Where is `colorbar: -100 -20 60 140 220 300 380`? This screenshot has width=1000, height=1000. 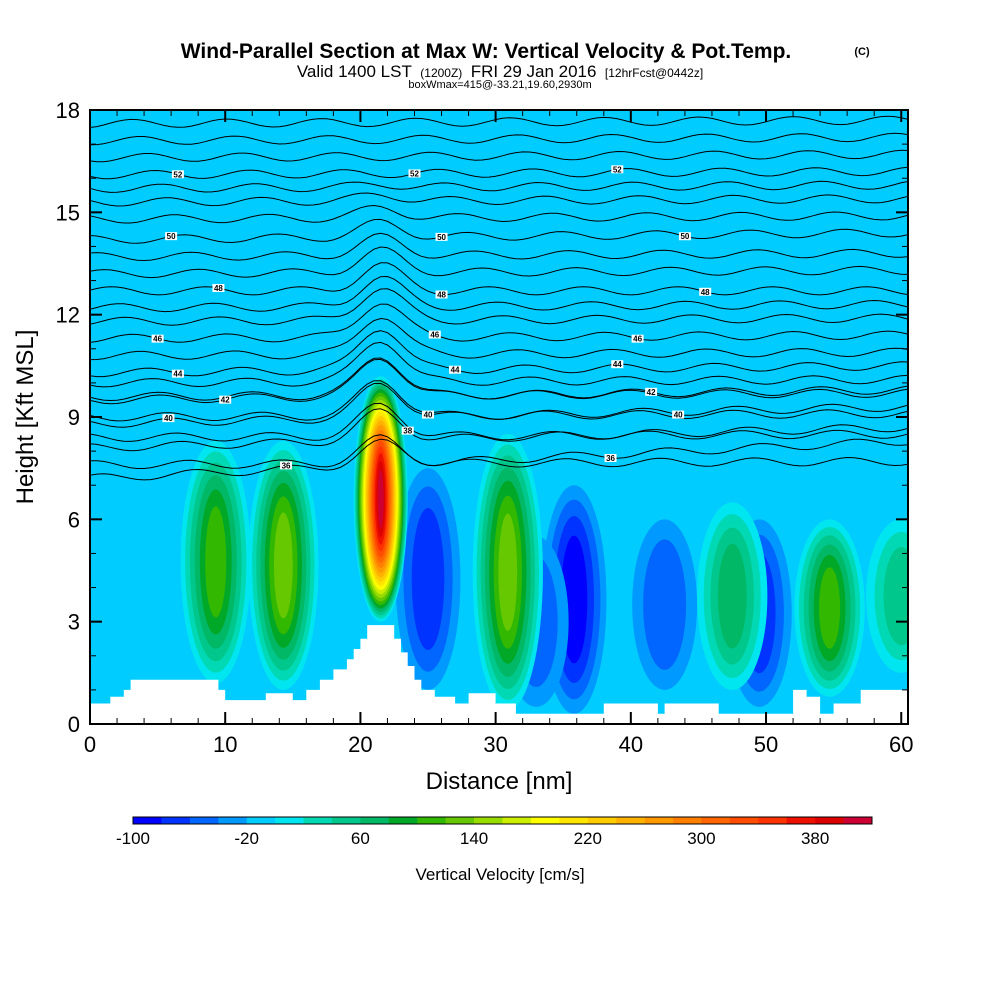
colorbar: -100 -20 60 140 220 300 380 is located at coordinates (494, 832).